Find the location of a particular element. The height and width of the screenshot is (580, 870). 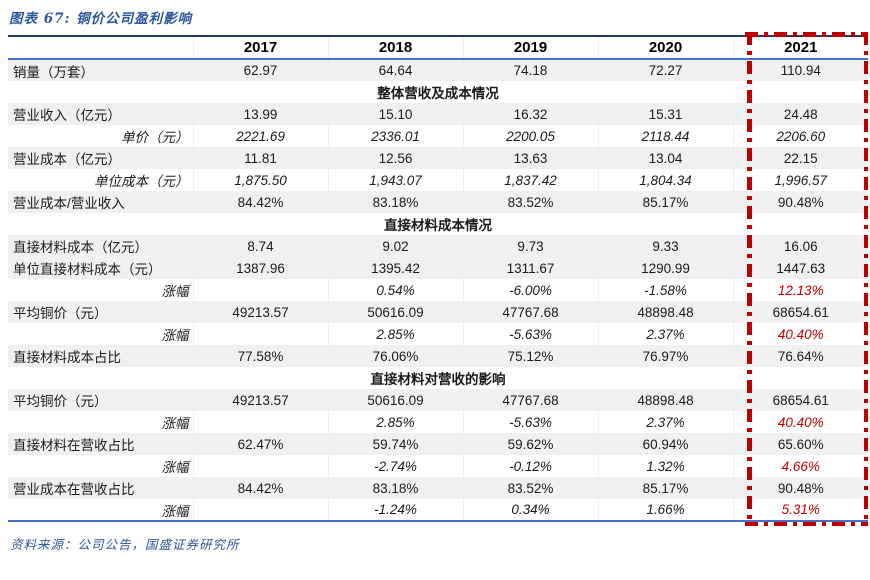

cell-value: 40.40% is located at coordinates (800, 422).